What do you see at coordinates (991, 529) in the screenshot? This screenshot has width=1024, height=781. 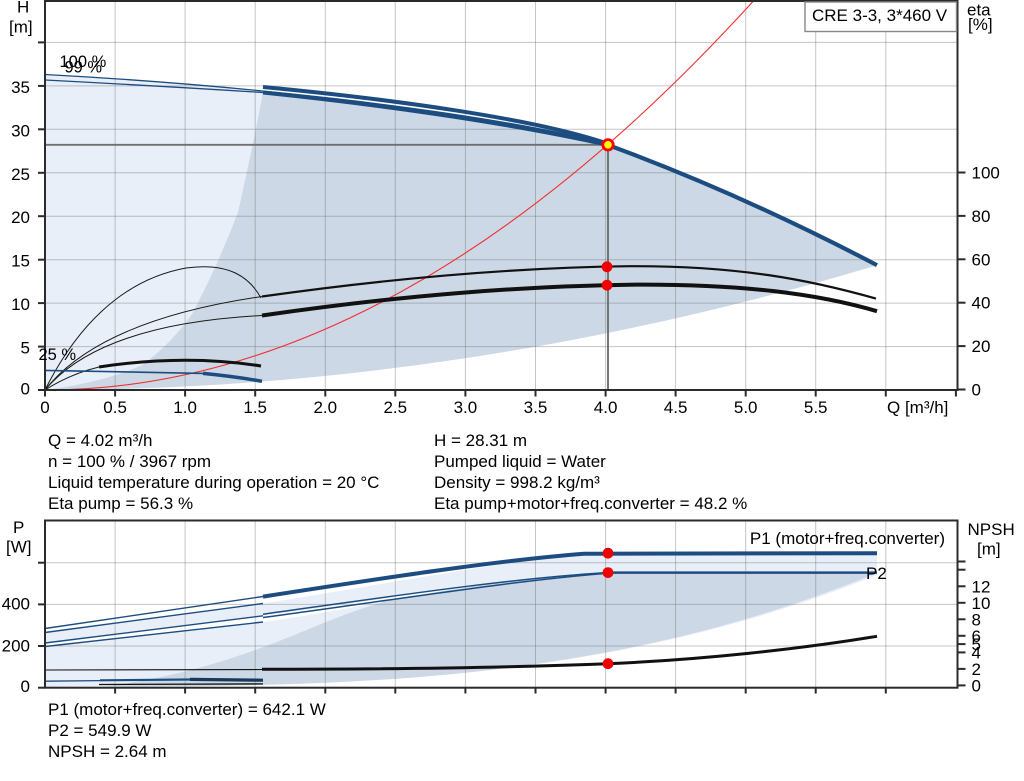 I see `svg-text: NPSH` at bounding box center [991, 529].